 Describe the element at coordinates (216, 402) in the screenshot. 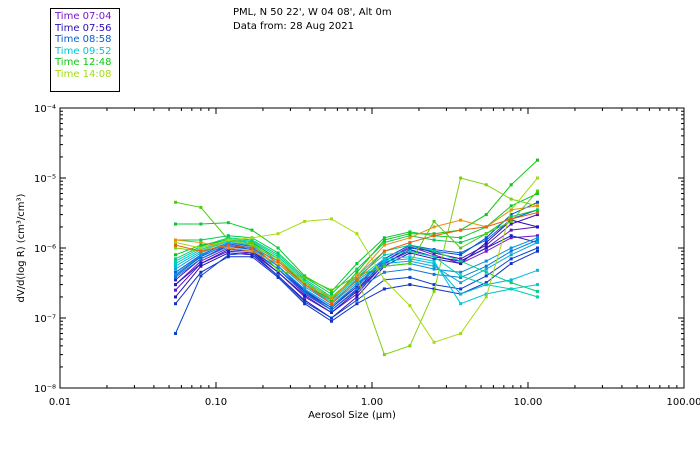

I see `x-tick-label: 0.10` at that location.